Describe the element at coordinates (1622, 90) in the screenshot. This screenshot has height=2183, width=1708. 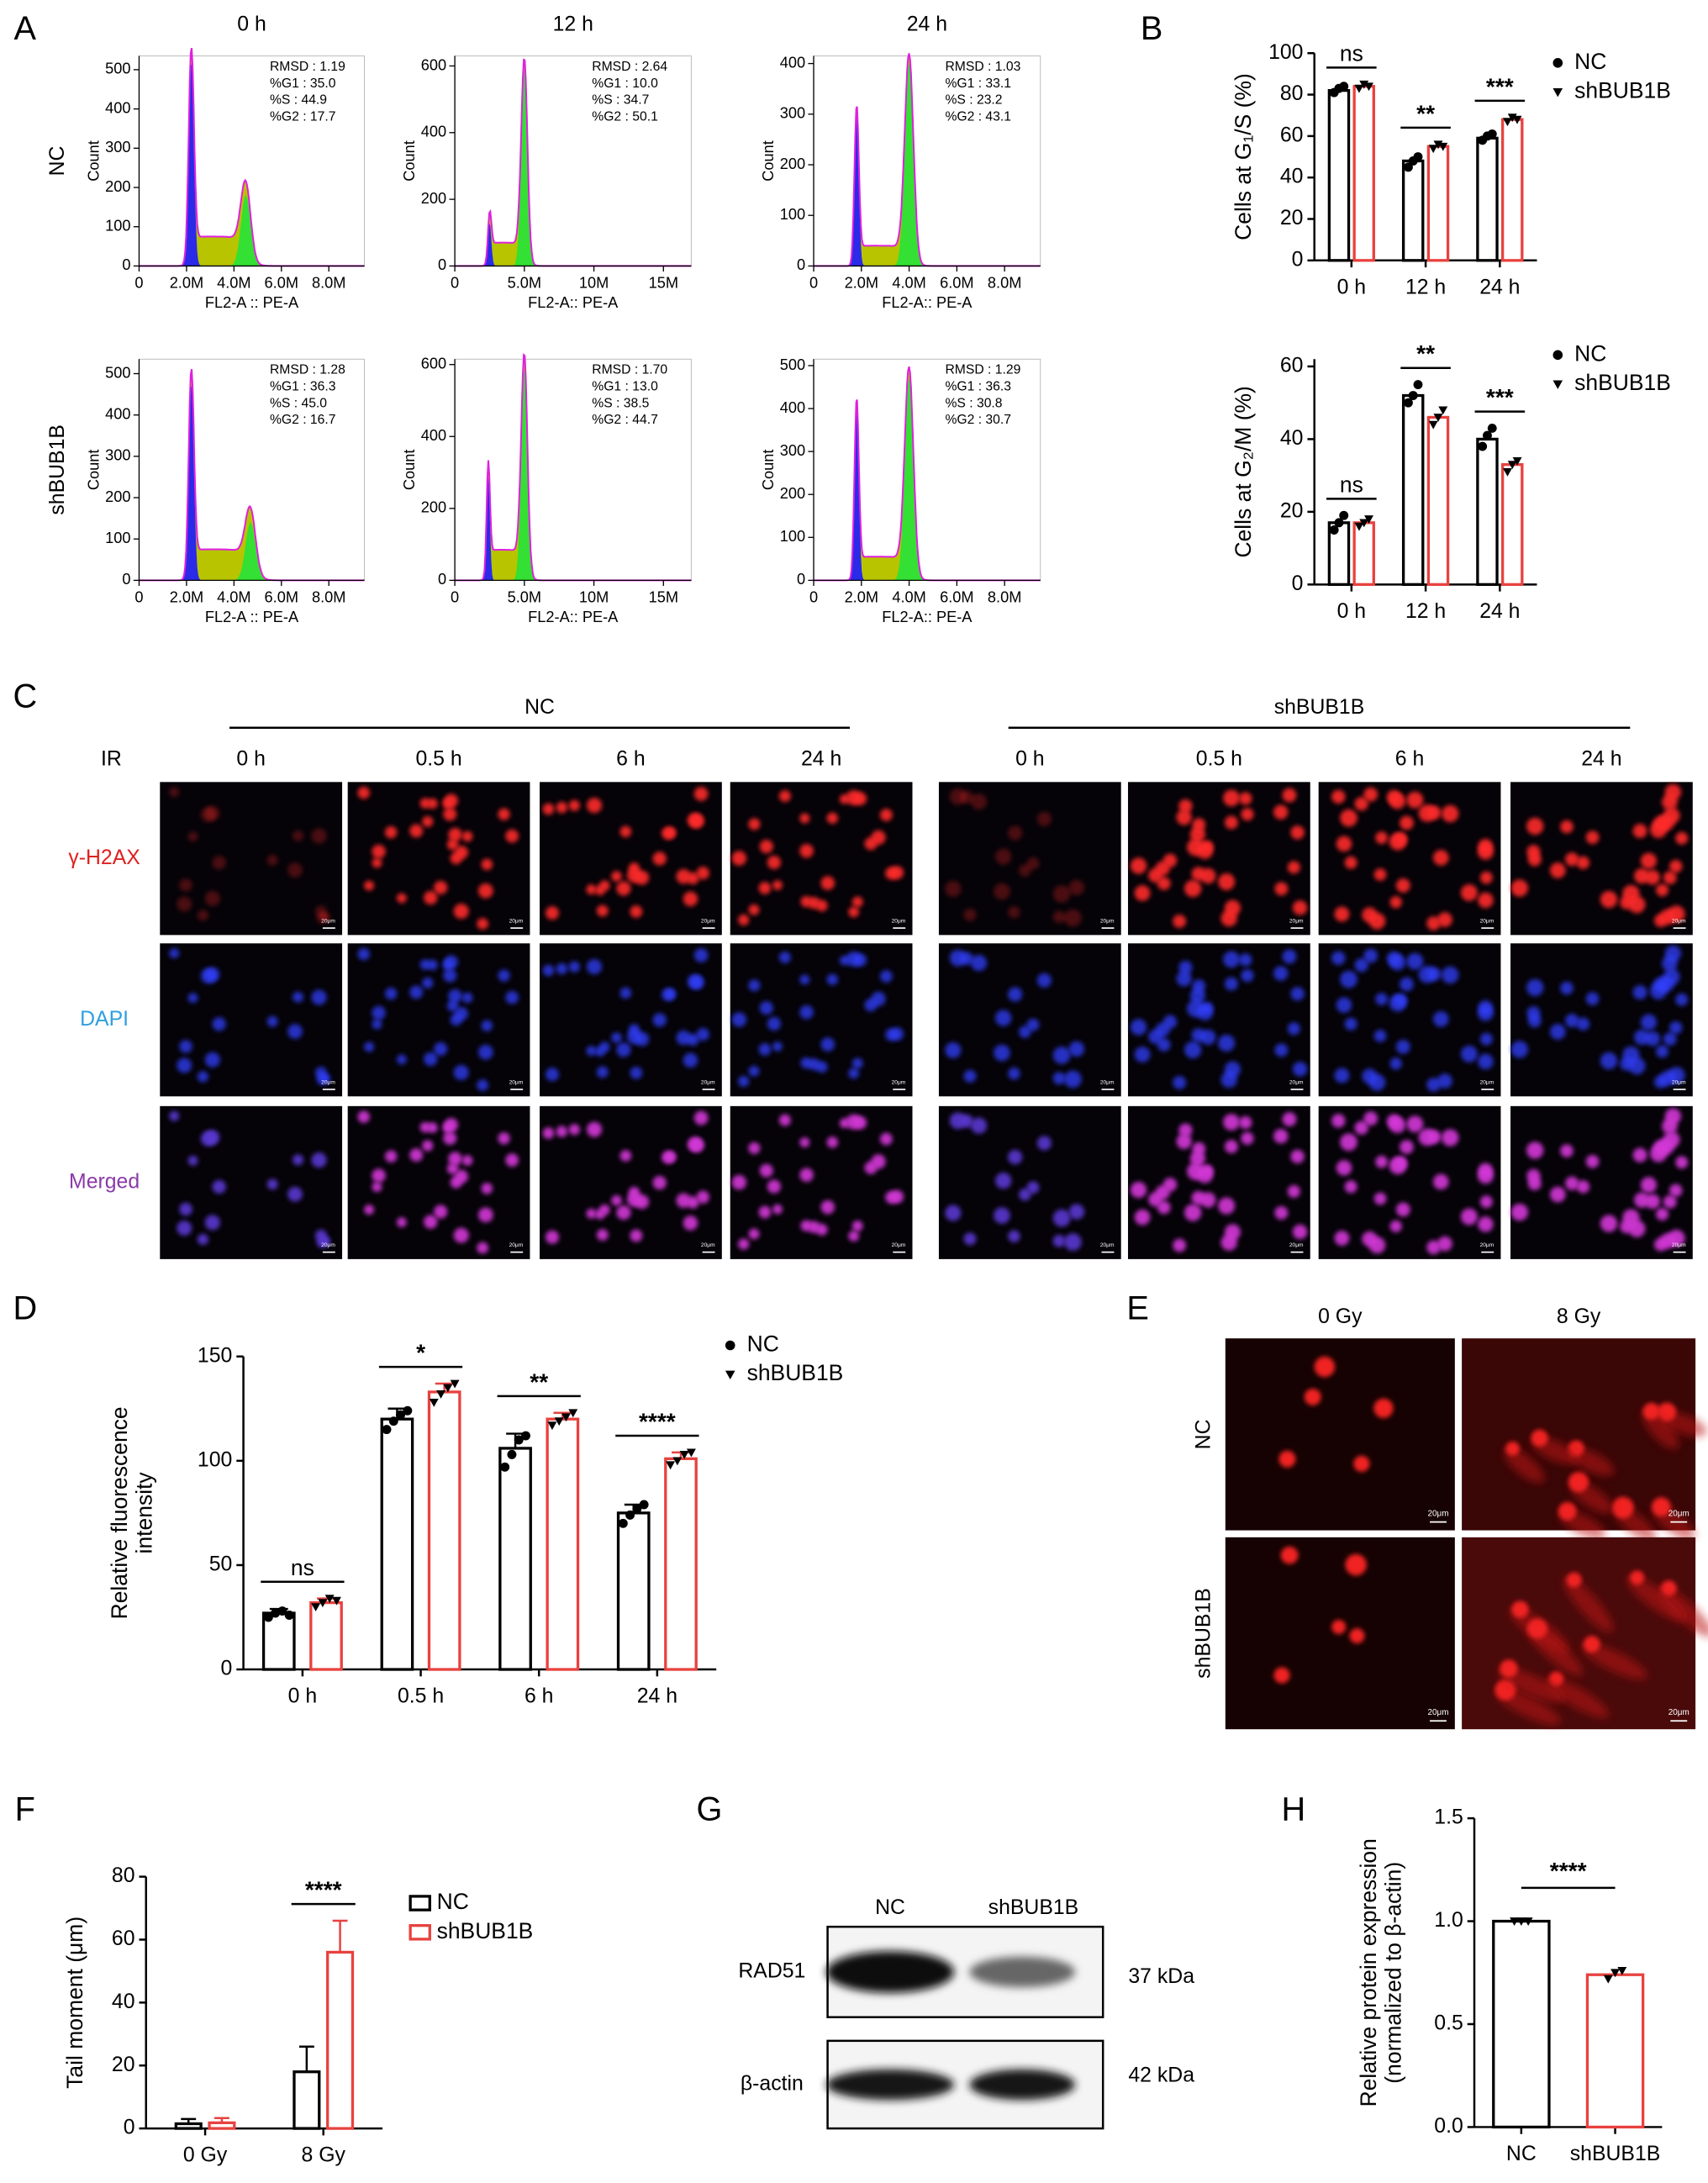
I see `legend-label: shBUB1B` at that location.